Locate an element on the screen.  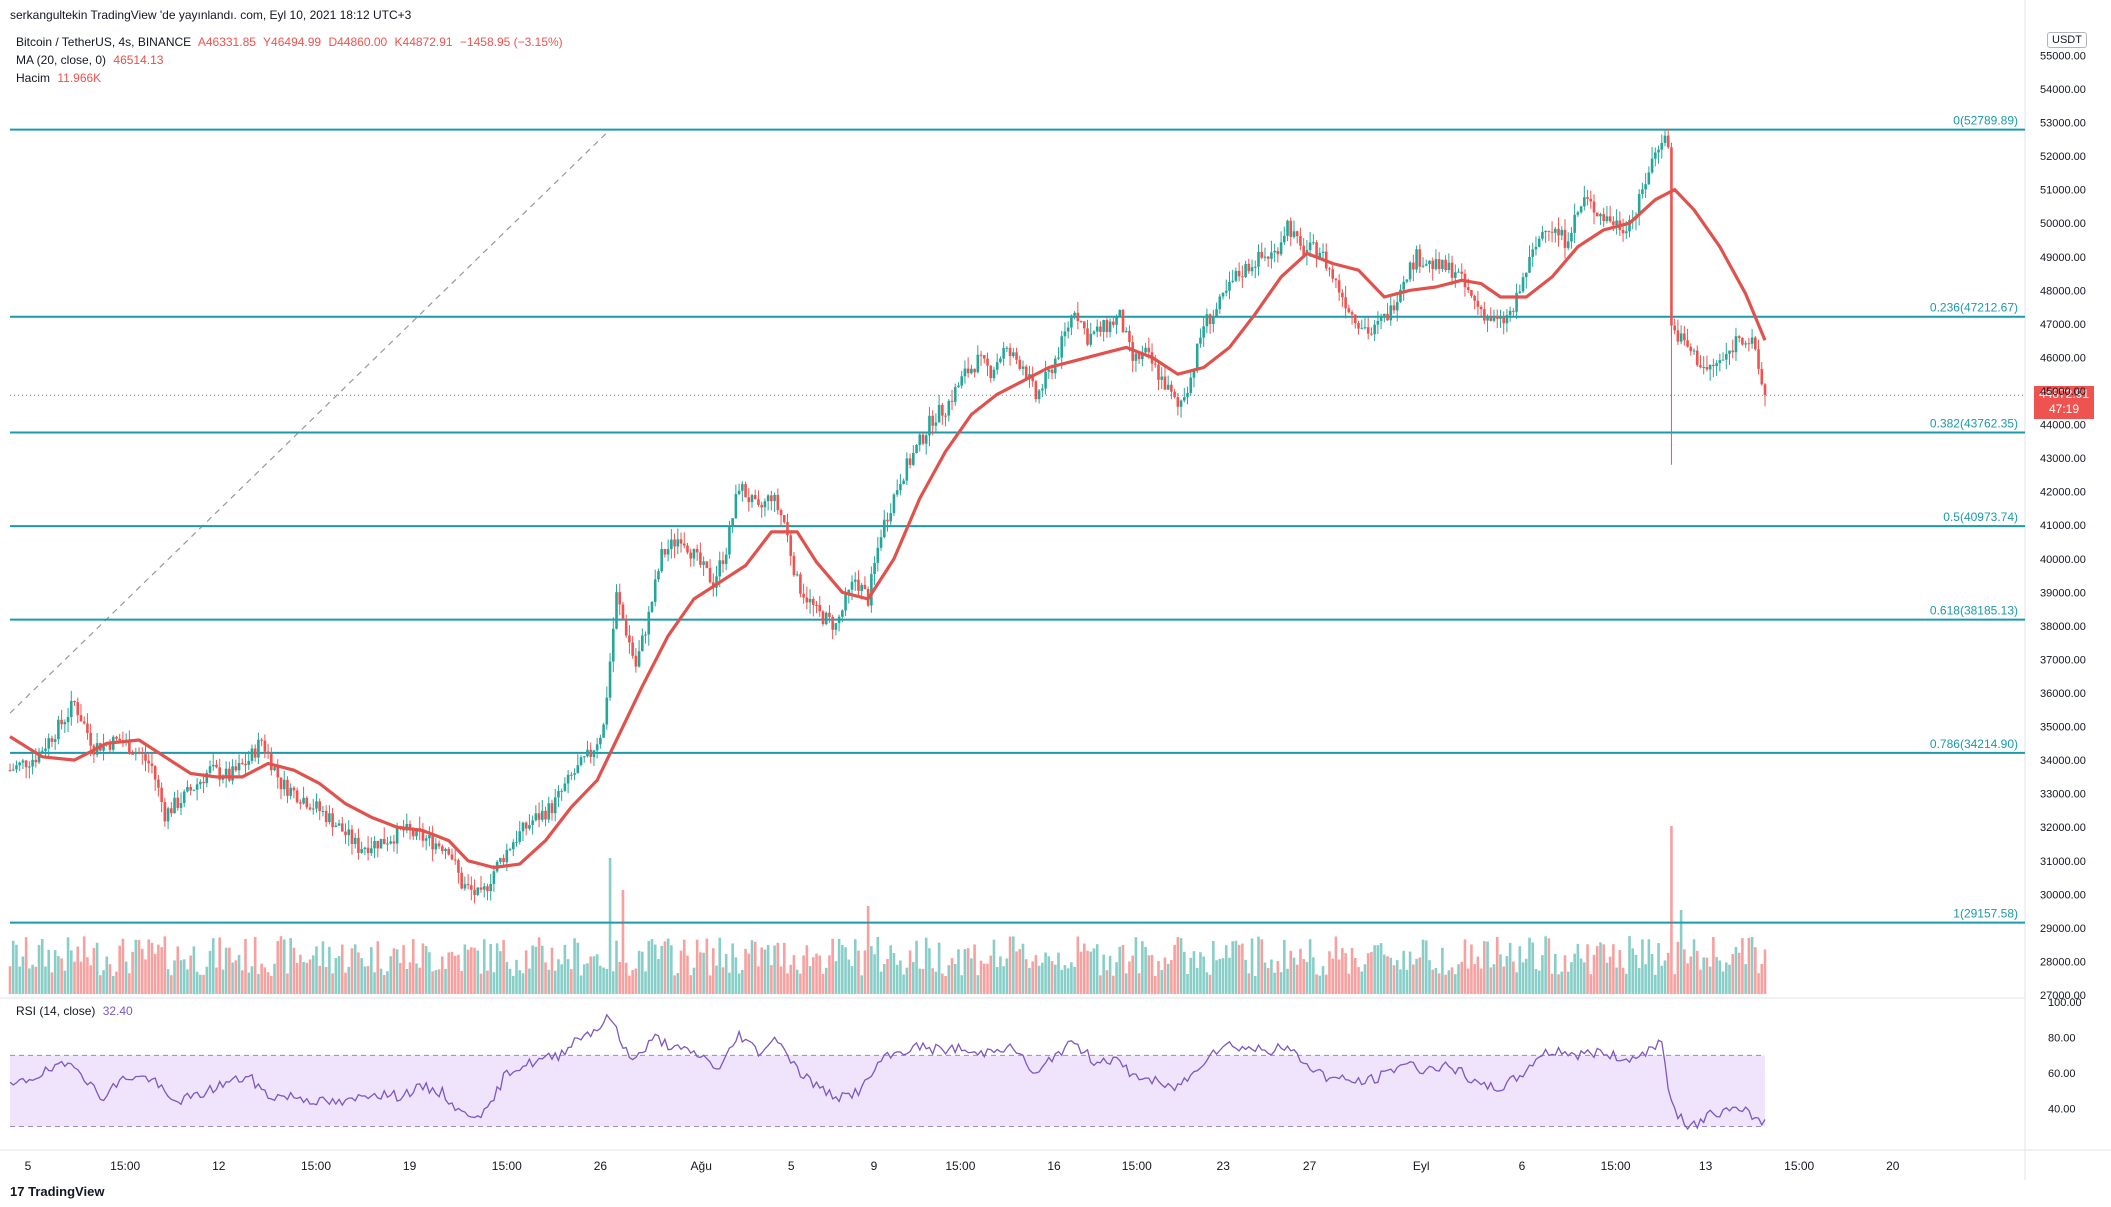
currency-badge: USDT is located at coordinates (2067, 40).